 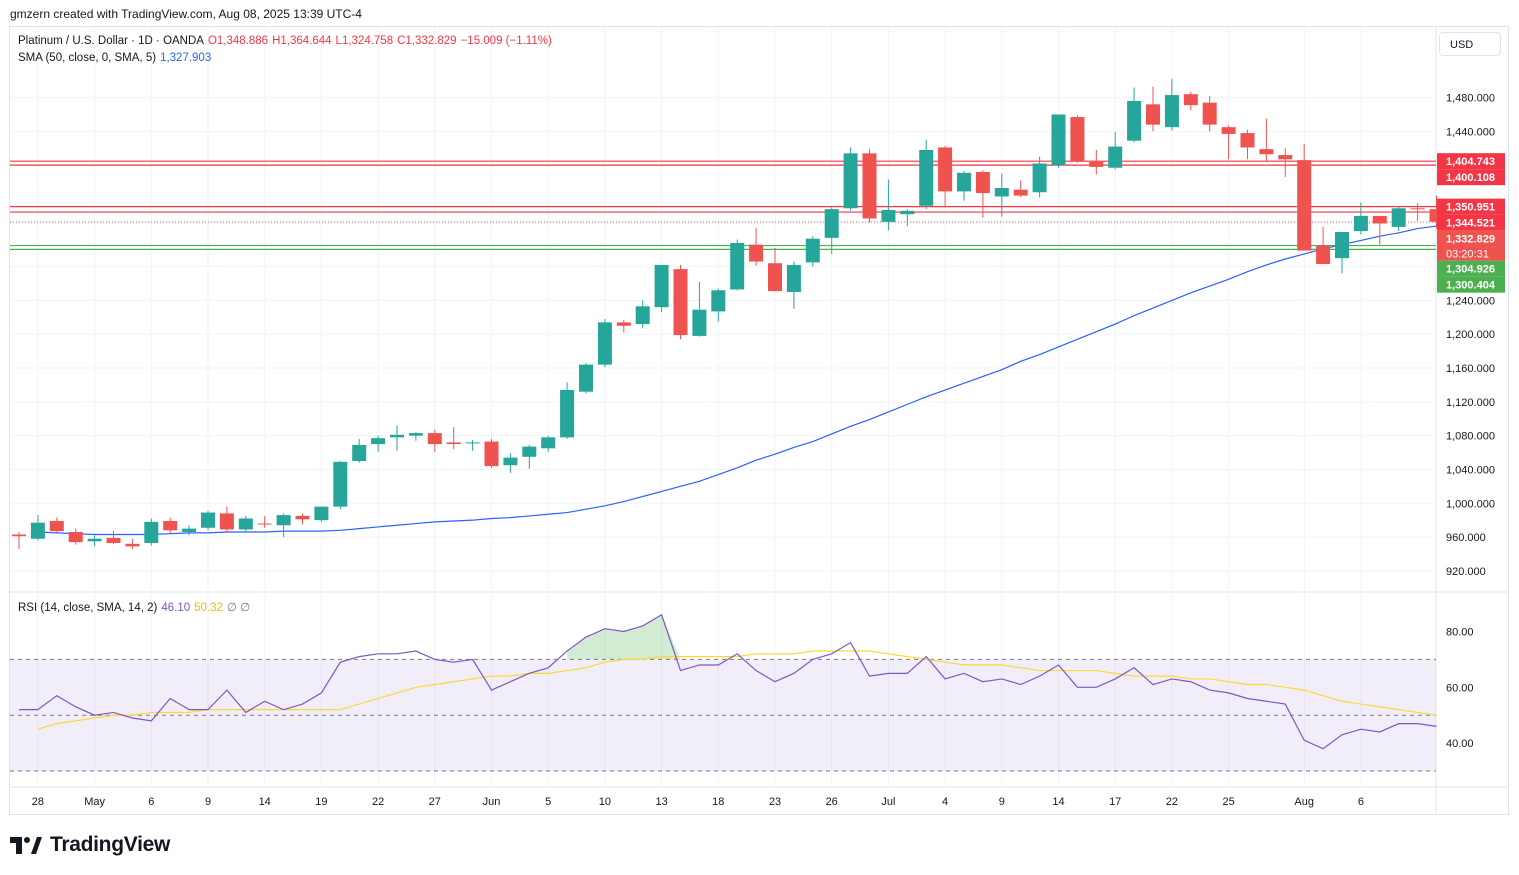 I want to click on tradingview-brand: TradingView, so click(x=90, y=845).